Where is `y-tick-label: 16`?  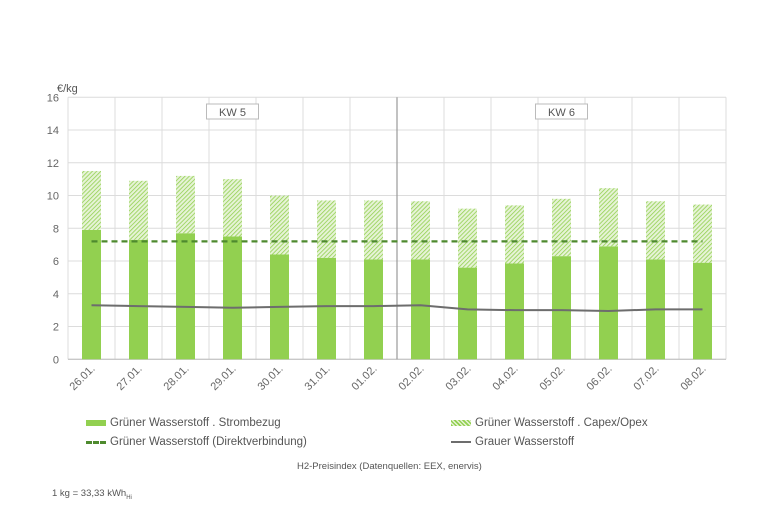 y-tick-label: 16 is located at coordinates (53, 98).